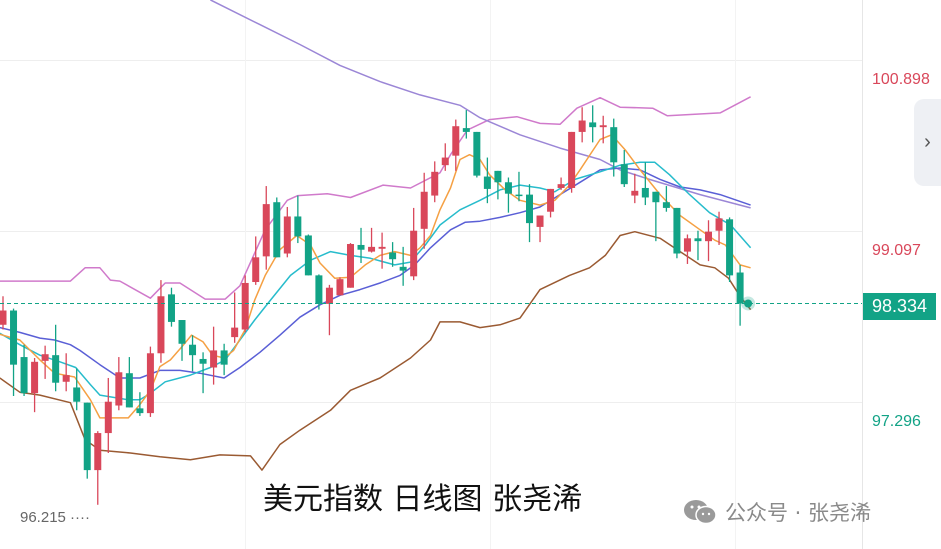 This screenshot has width=941, height=549. Describe the element at coordinates (901, 79) in the screenshot. I see `y-tick-label: 100.898` at that location.